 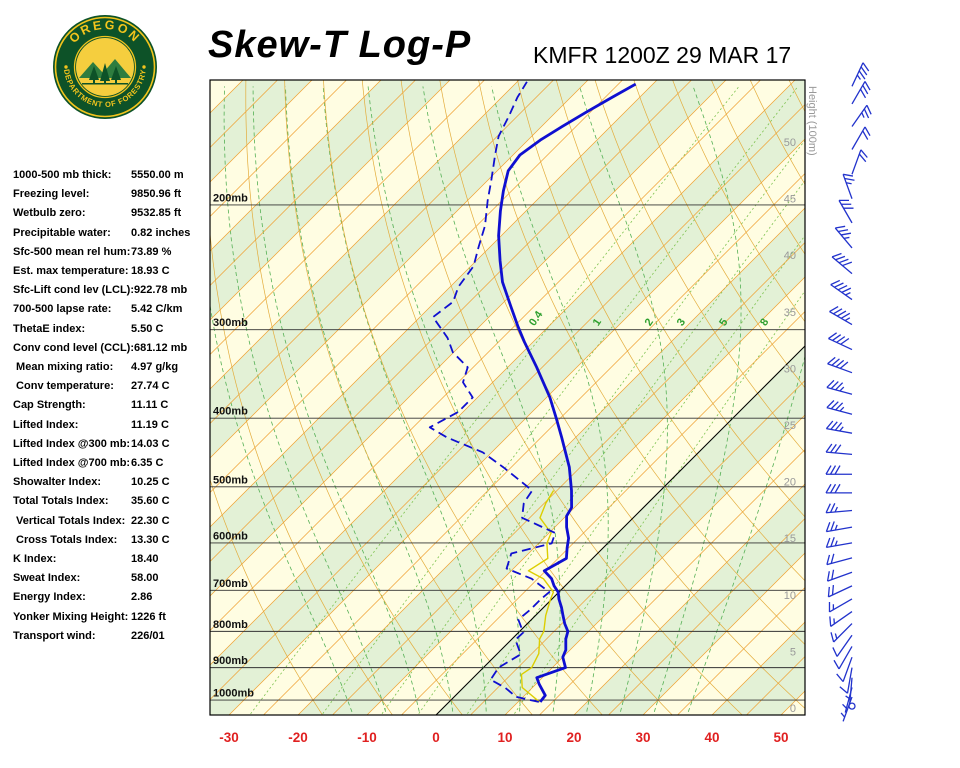 I want to click on mixing-ratio-label: 5, so click(x=723, y=323).